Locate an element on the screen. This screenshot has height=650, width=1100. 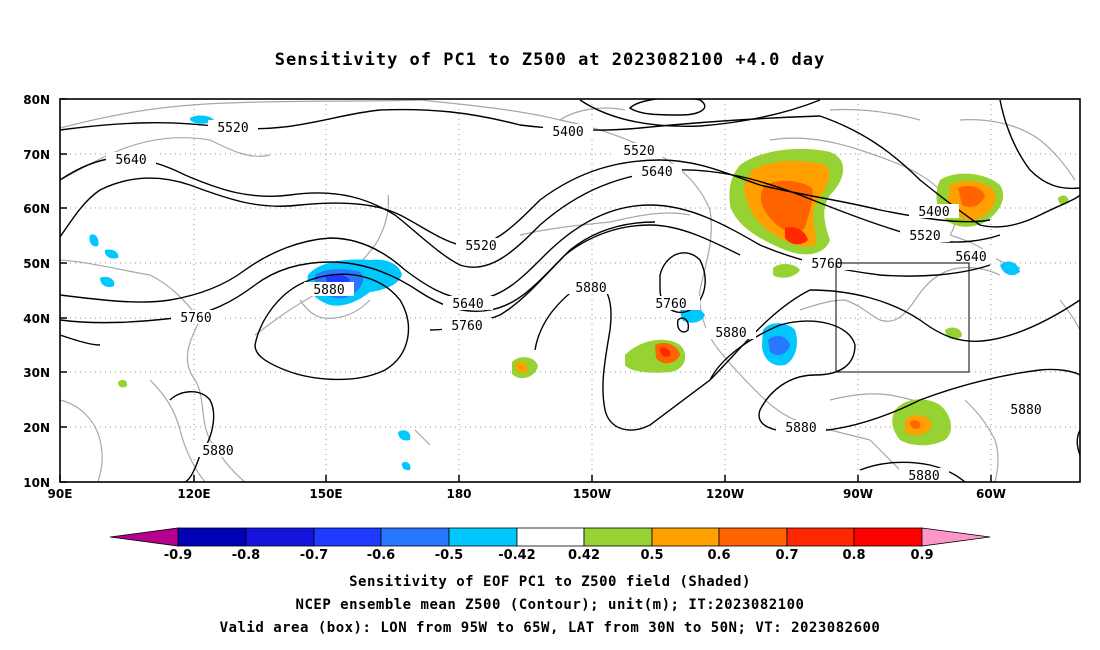
lat-label: 20N is located at coordinates (36, 428).